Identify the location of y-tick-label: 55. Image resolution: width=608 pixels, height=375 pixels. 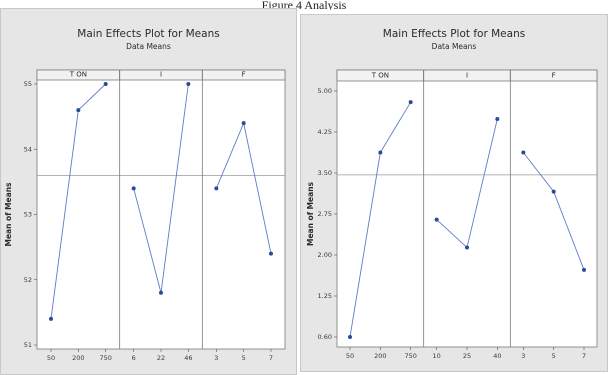
(28, 84).